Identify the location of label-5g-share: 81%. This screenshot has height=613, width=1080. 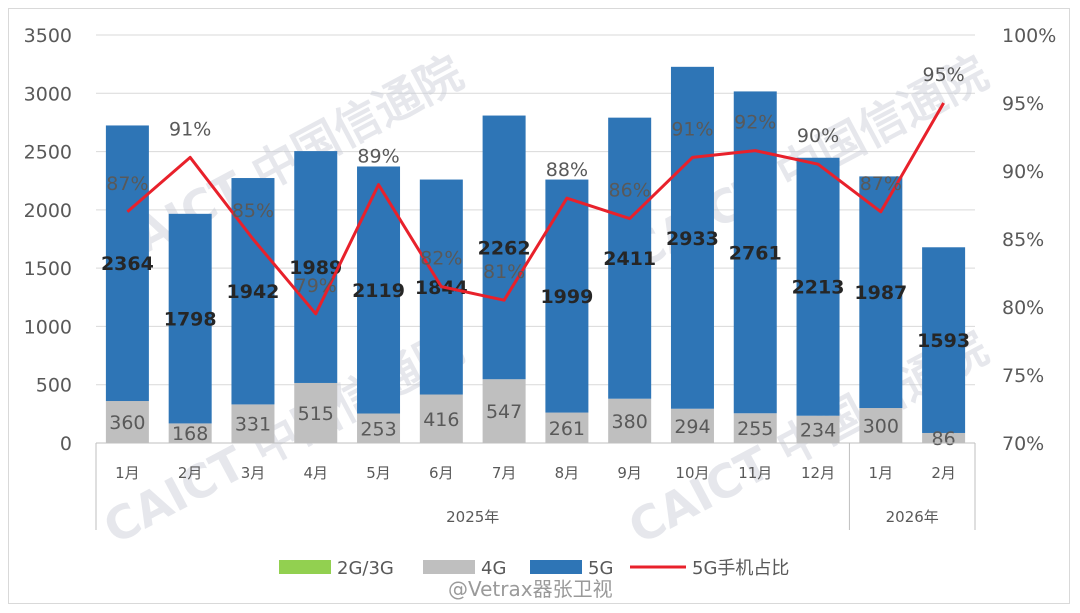
(504, 272).